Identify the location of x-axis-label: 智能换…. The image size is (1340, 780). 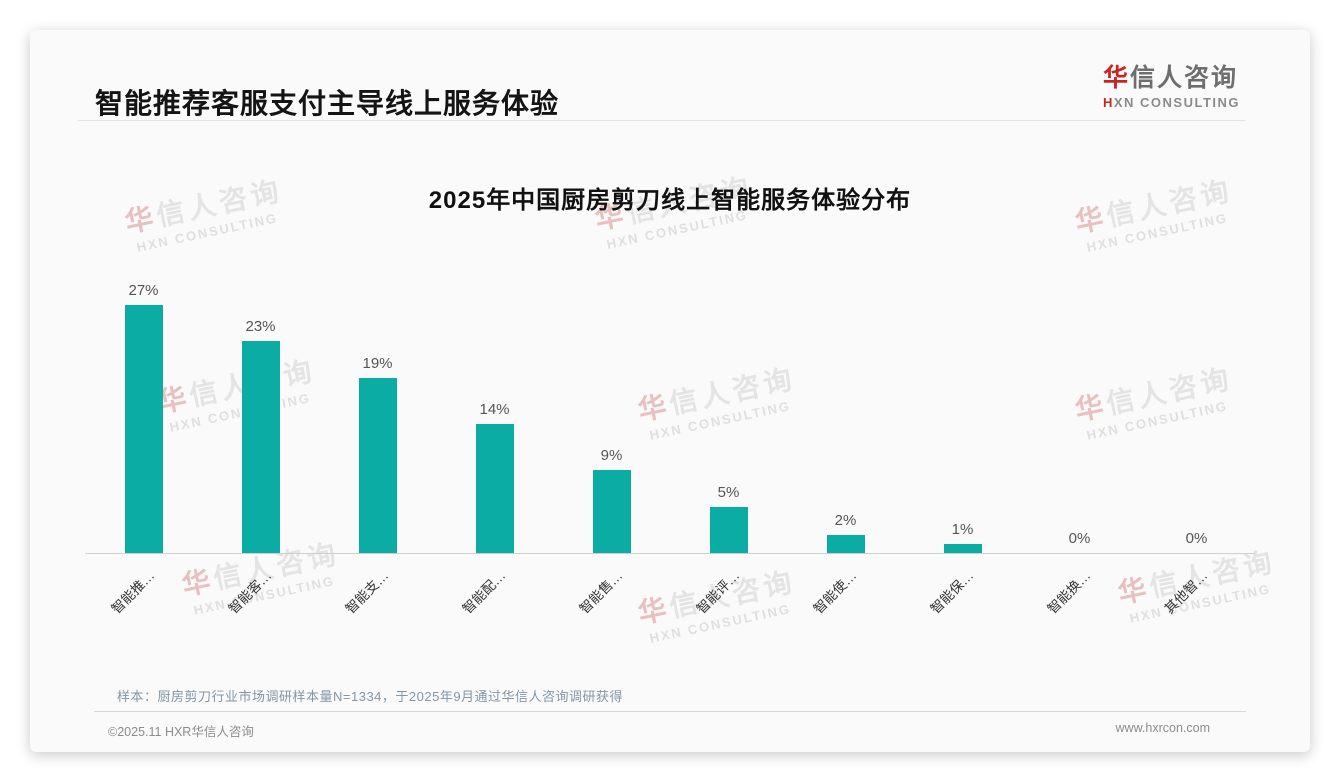
(1068, 592).